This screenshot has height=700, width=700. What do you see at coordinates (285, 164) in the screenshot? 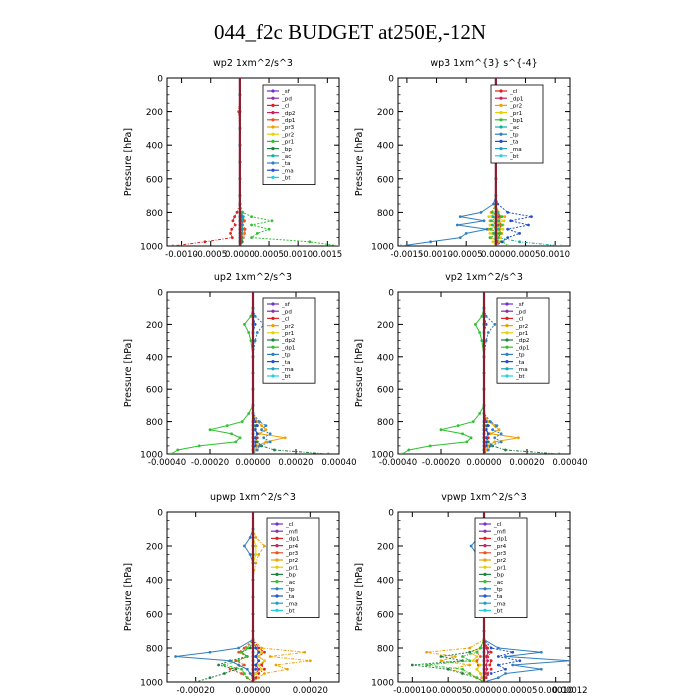
I see `legend-label: _ta` at bounding box center [285, 164].